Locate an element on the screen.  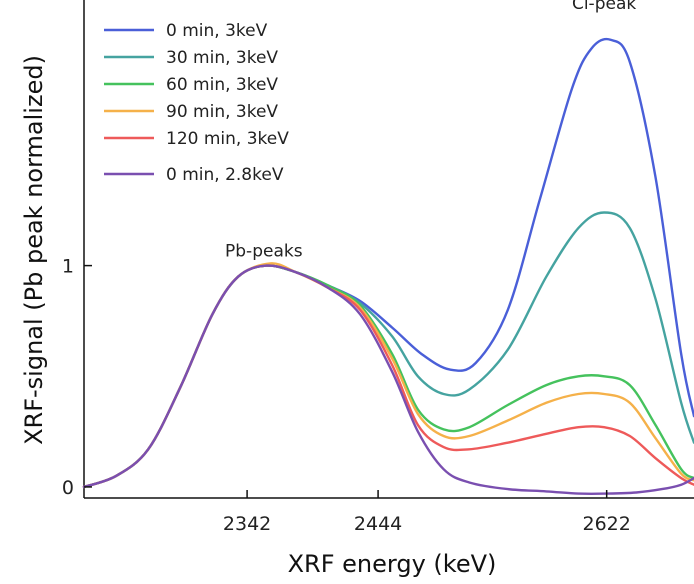
legend-label-2: 30 min, 3keV is located at coordinates (222, 58).